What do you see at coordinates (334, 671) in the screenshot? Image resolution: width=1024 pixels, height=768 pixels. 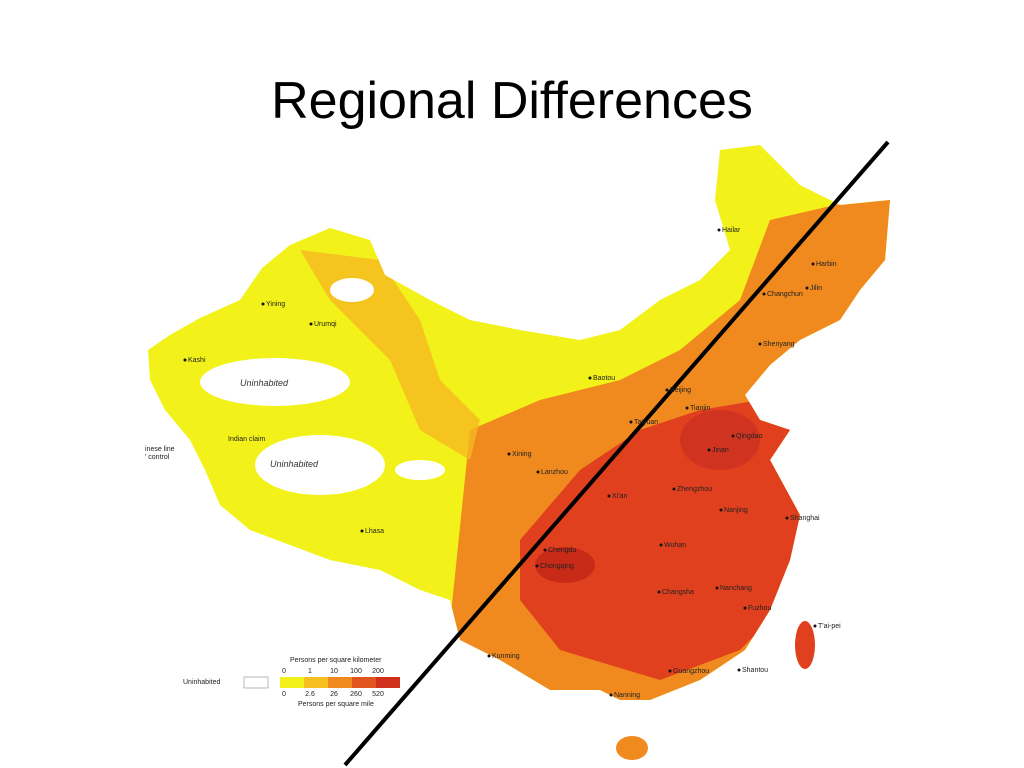 I see `legend-km-value: 10` at bounding box center [334, 671].